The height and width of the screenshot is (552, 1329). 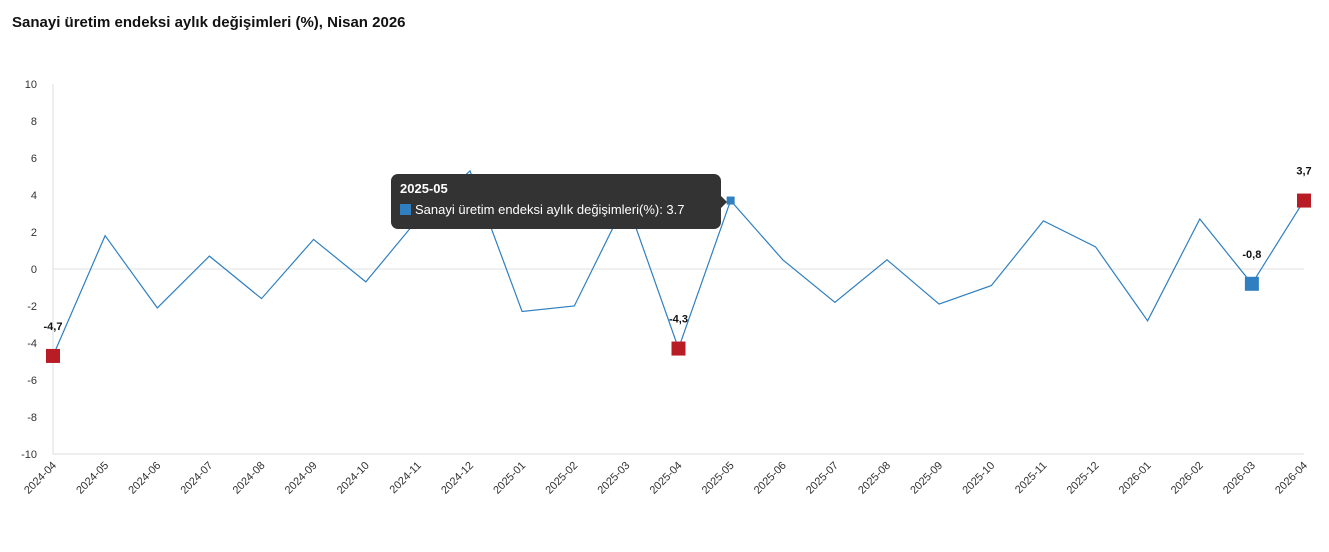 I want to click on y-tick-label: 2, so click(x=34, y=233).